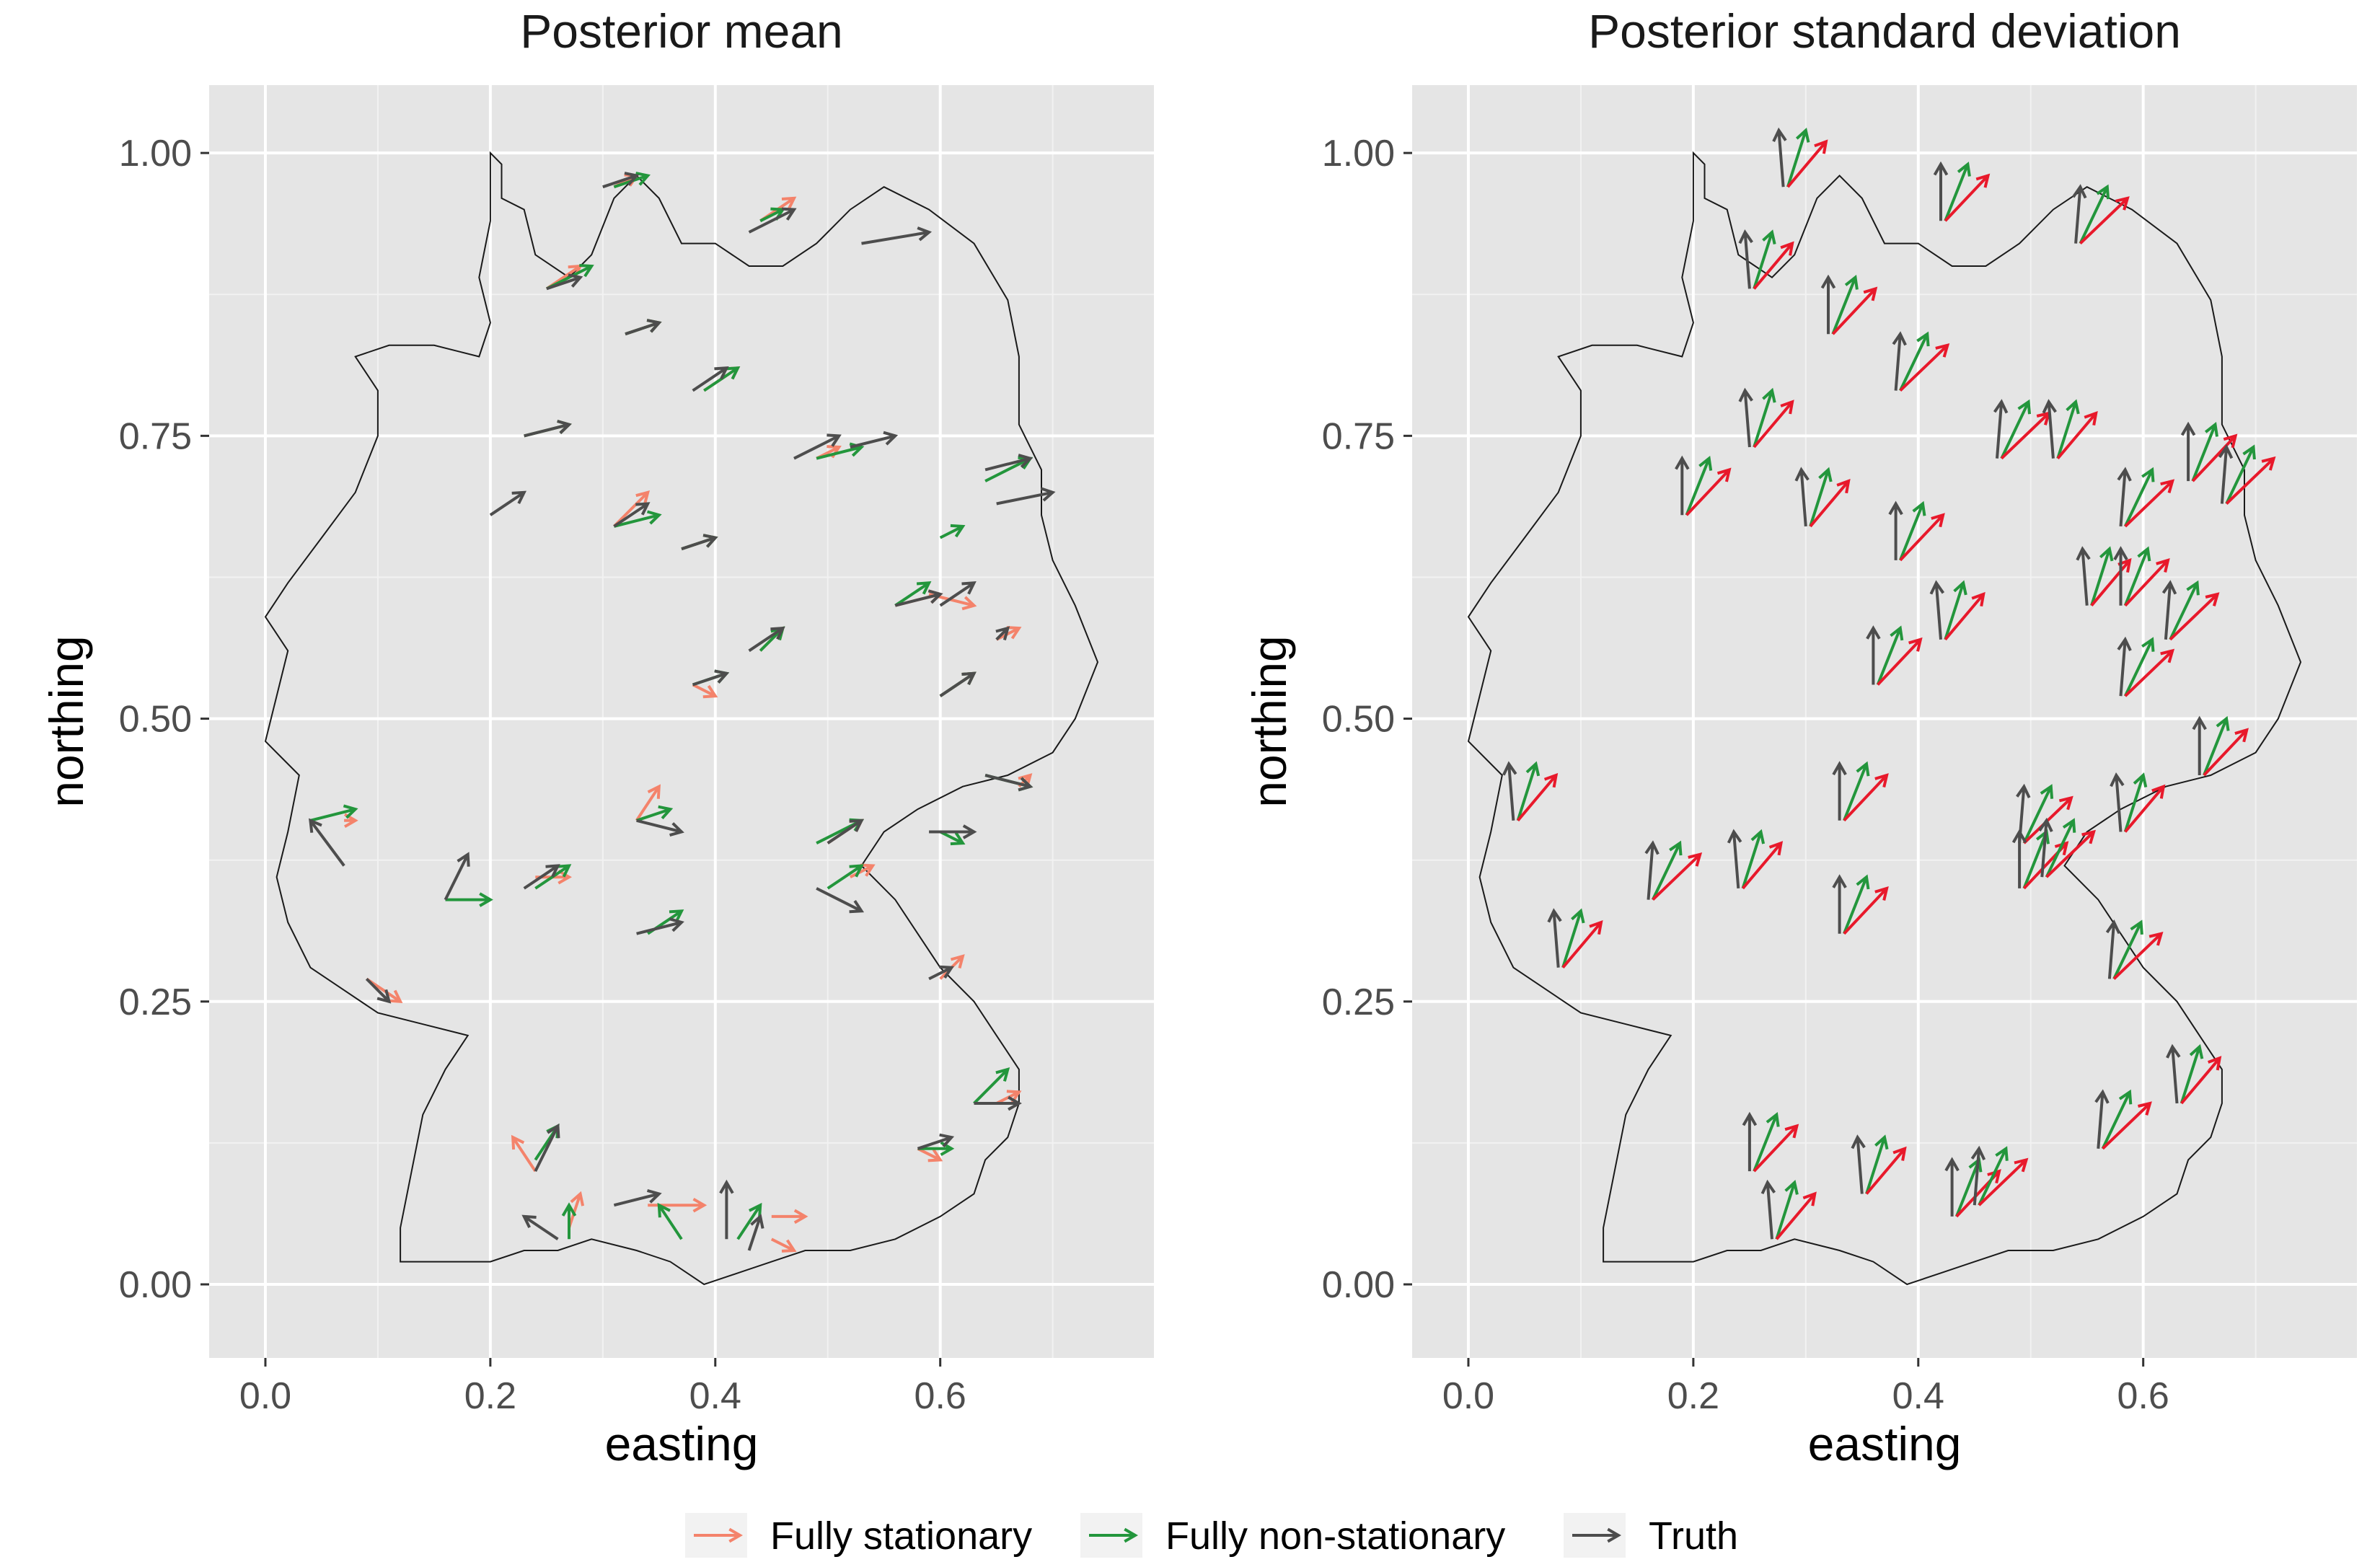 Image resolution: width=2380 pixels, height=1562 pixels. Describe the element at coordinates (1693, 1396) in the screenshot. I see `x-tick-label: 0.2` at that location.